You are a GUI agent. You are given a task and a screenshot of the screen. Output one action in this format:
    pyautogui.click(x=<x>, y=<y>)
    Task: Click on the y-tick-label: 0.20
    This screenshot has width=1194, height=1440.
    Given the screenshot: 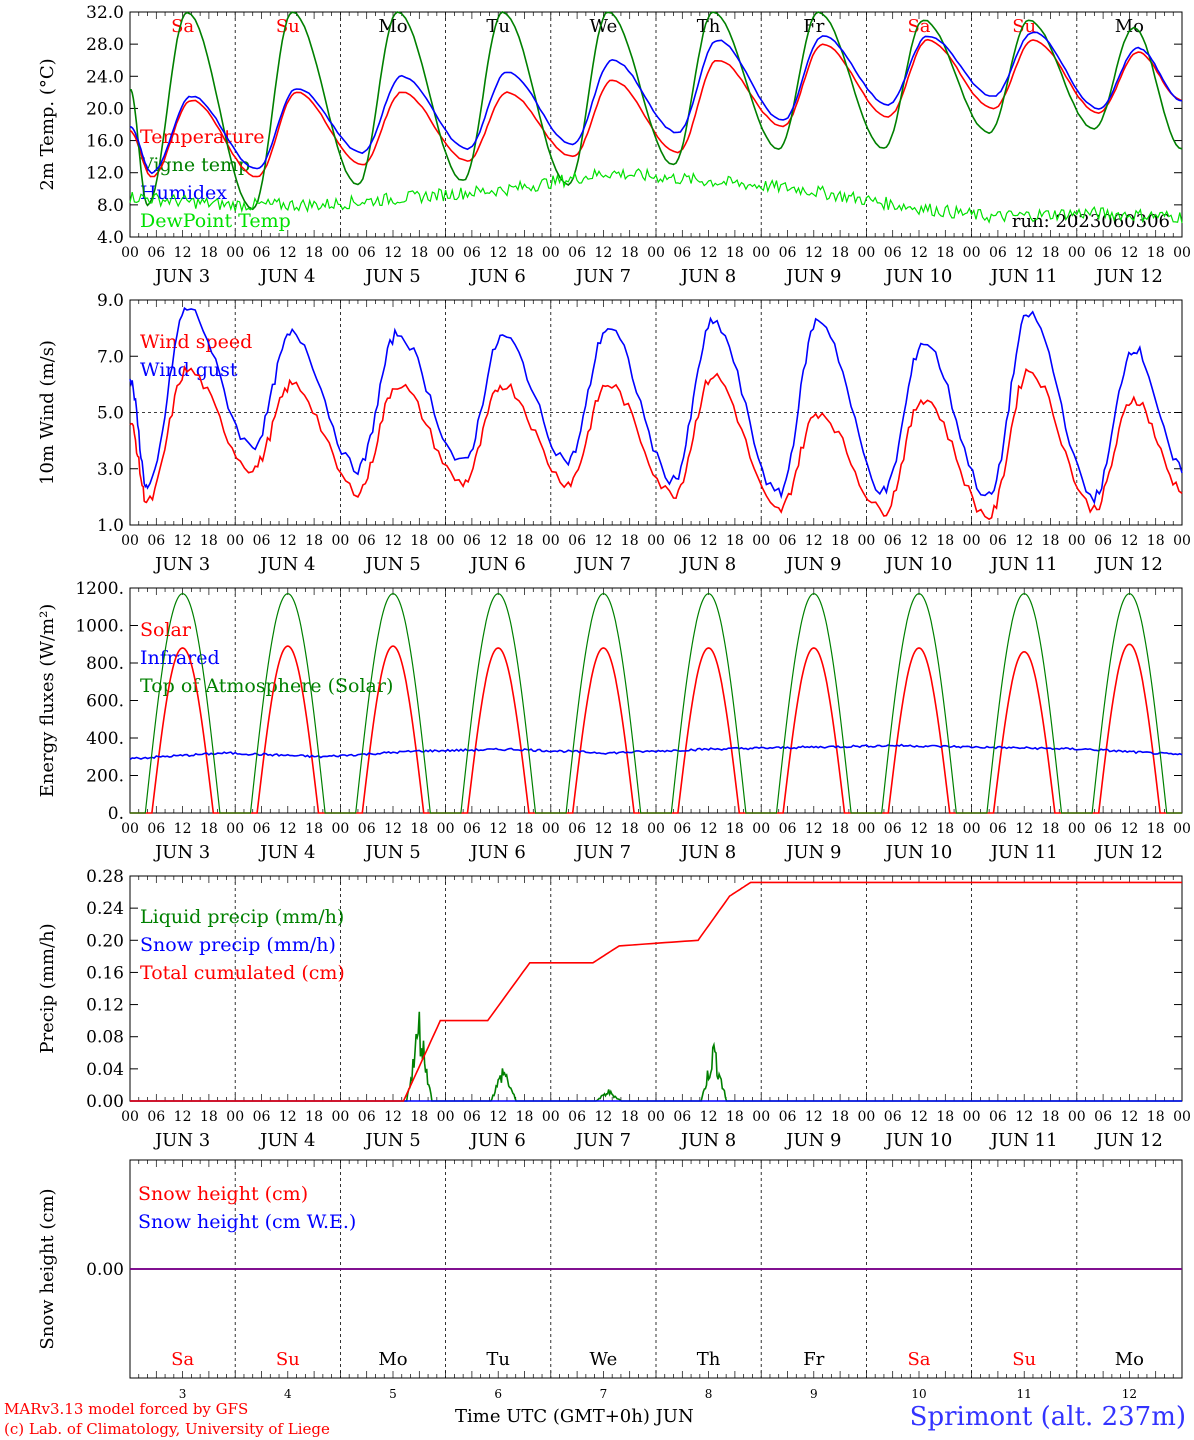 What is the action you would take?
    pyautogui.click(x=105, y=941)
    